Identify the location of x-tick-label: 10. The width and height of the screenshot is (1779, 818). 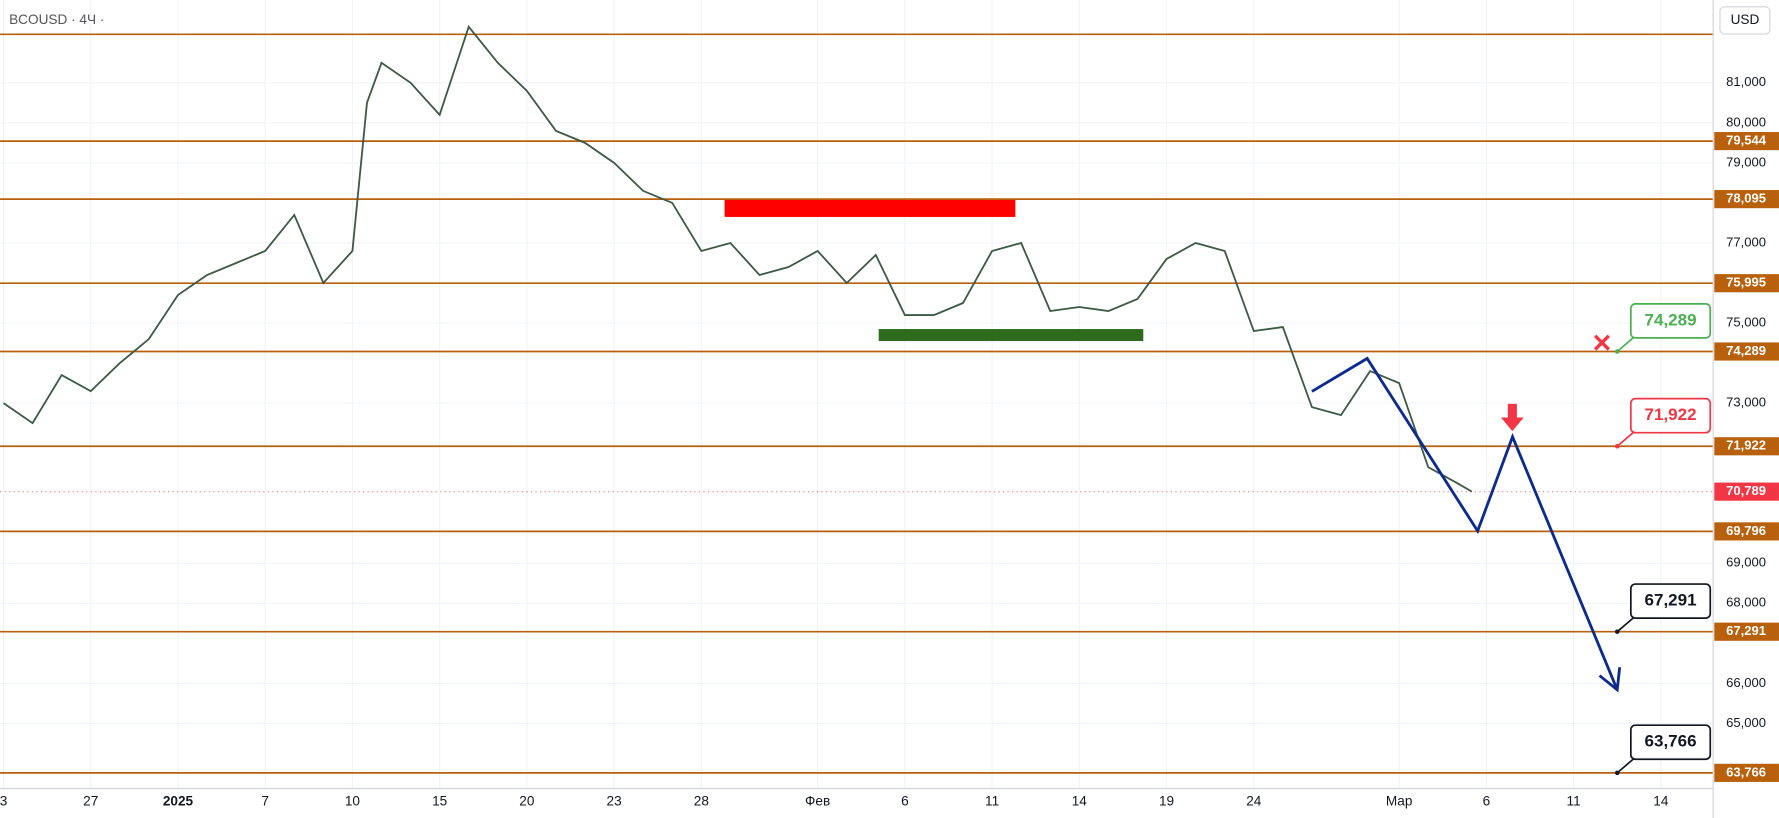
(353, 801).